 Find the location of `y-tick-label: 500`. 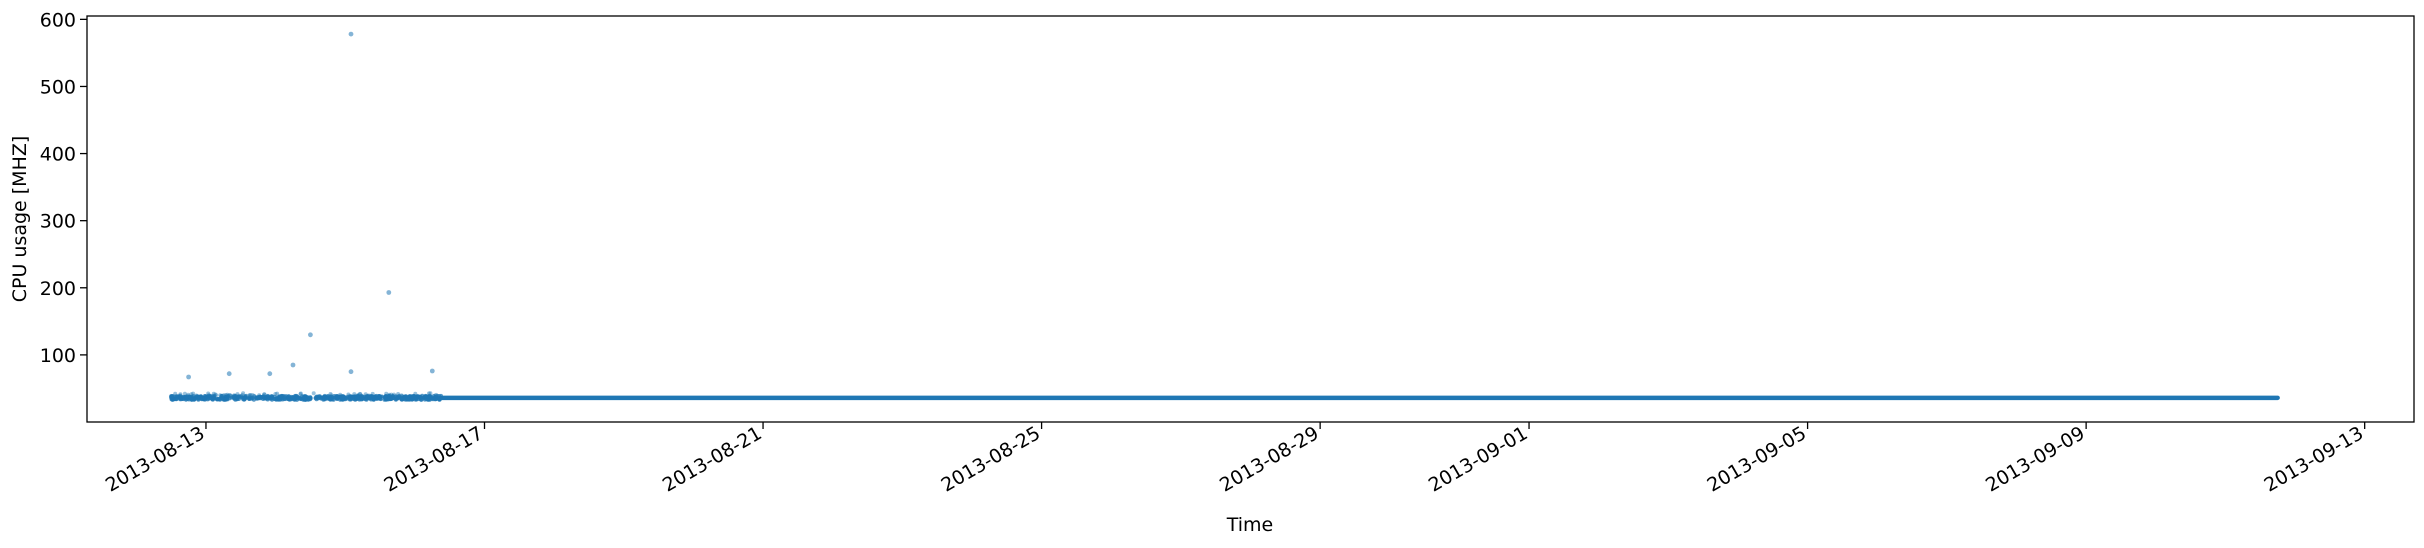

y-tick-label: 500 is located at coordinates (58, 87).